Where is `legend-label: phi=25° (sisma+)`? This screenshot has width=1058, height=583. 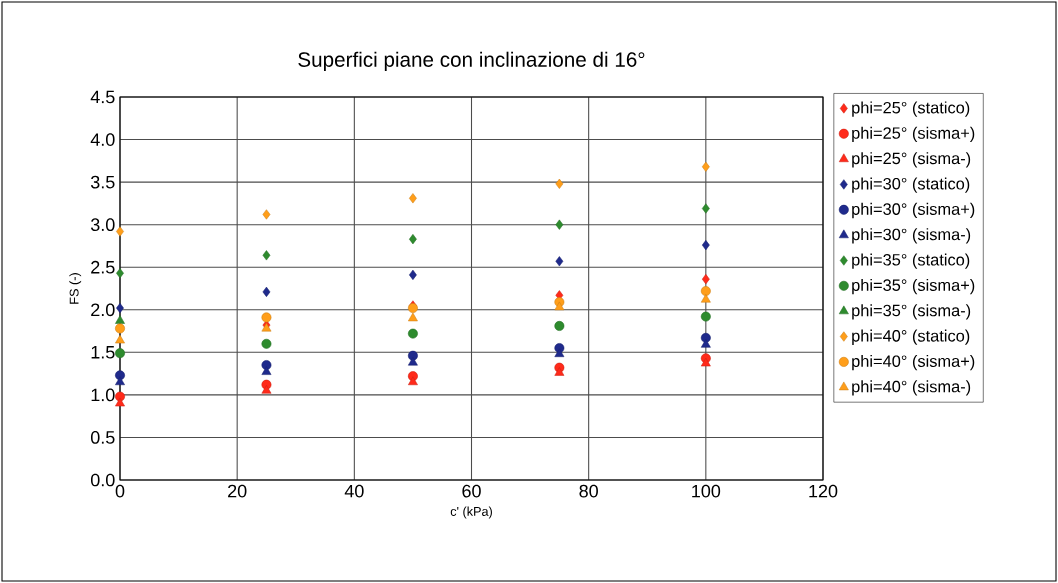 legend-label: phi=25° (sisma+) is located at coordinates (913, 134).